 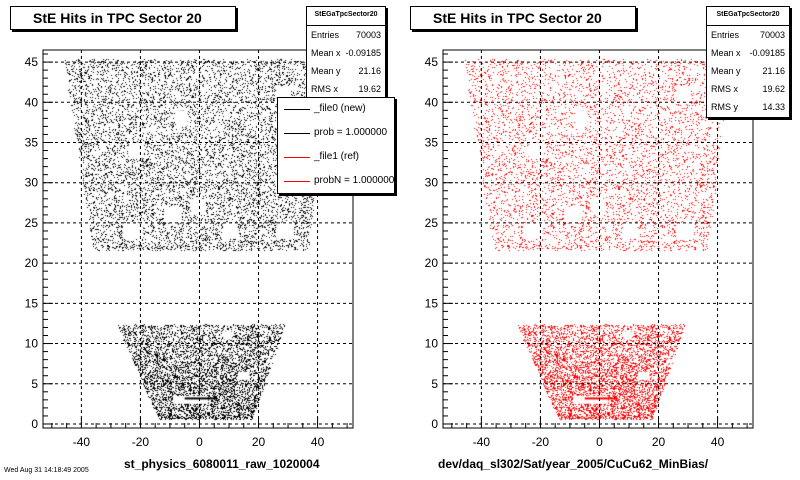 What do you see at coordinates (523, 18) in the screenshot?
I see `right-plot-title: StE Hits in TPC Sector 20` at bounding box center [523, 18].